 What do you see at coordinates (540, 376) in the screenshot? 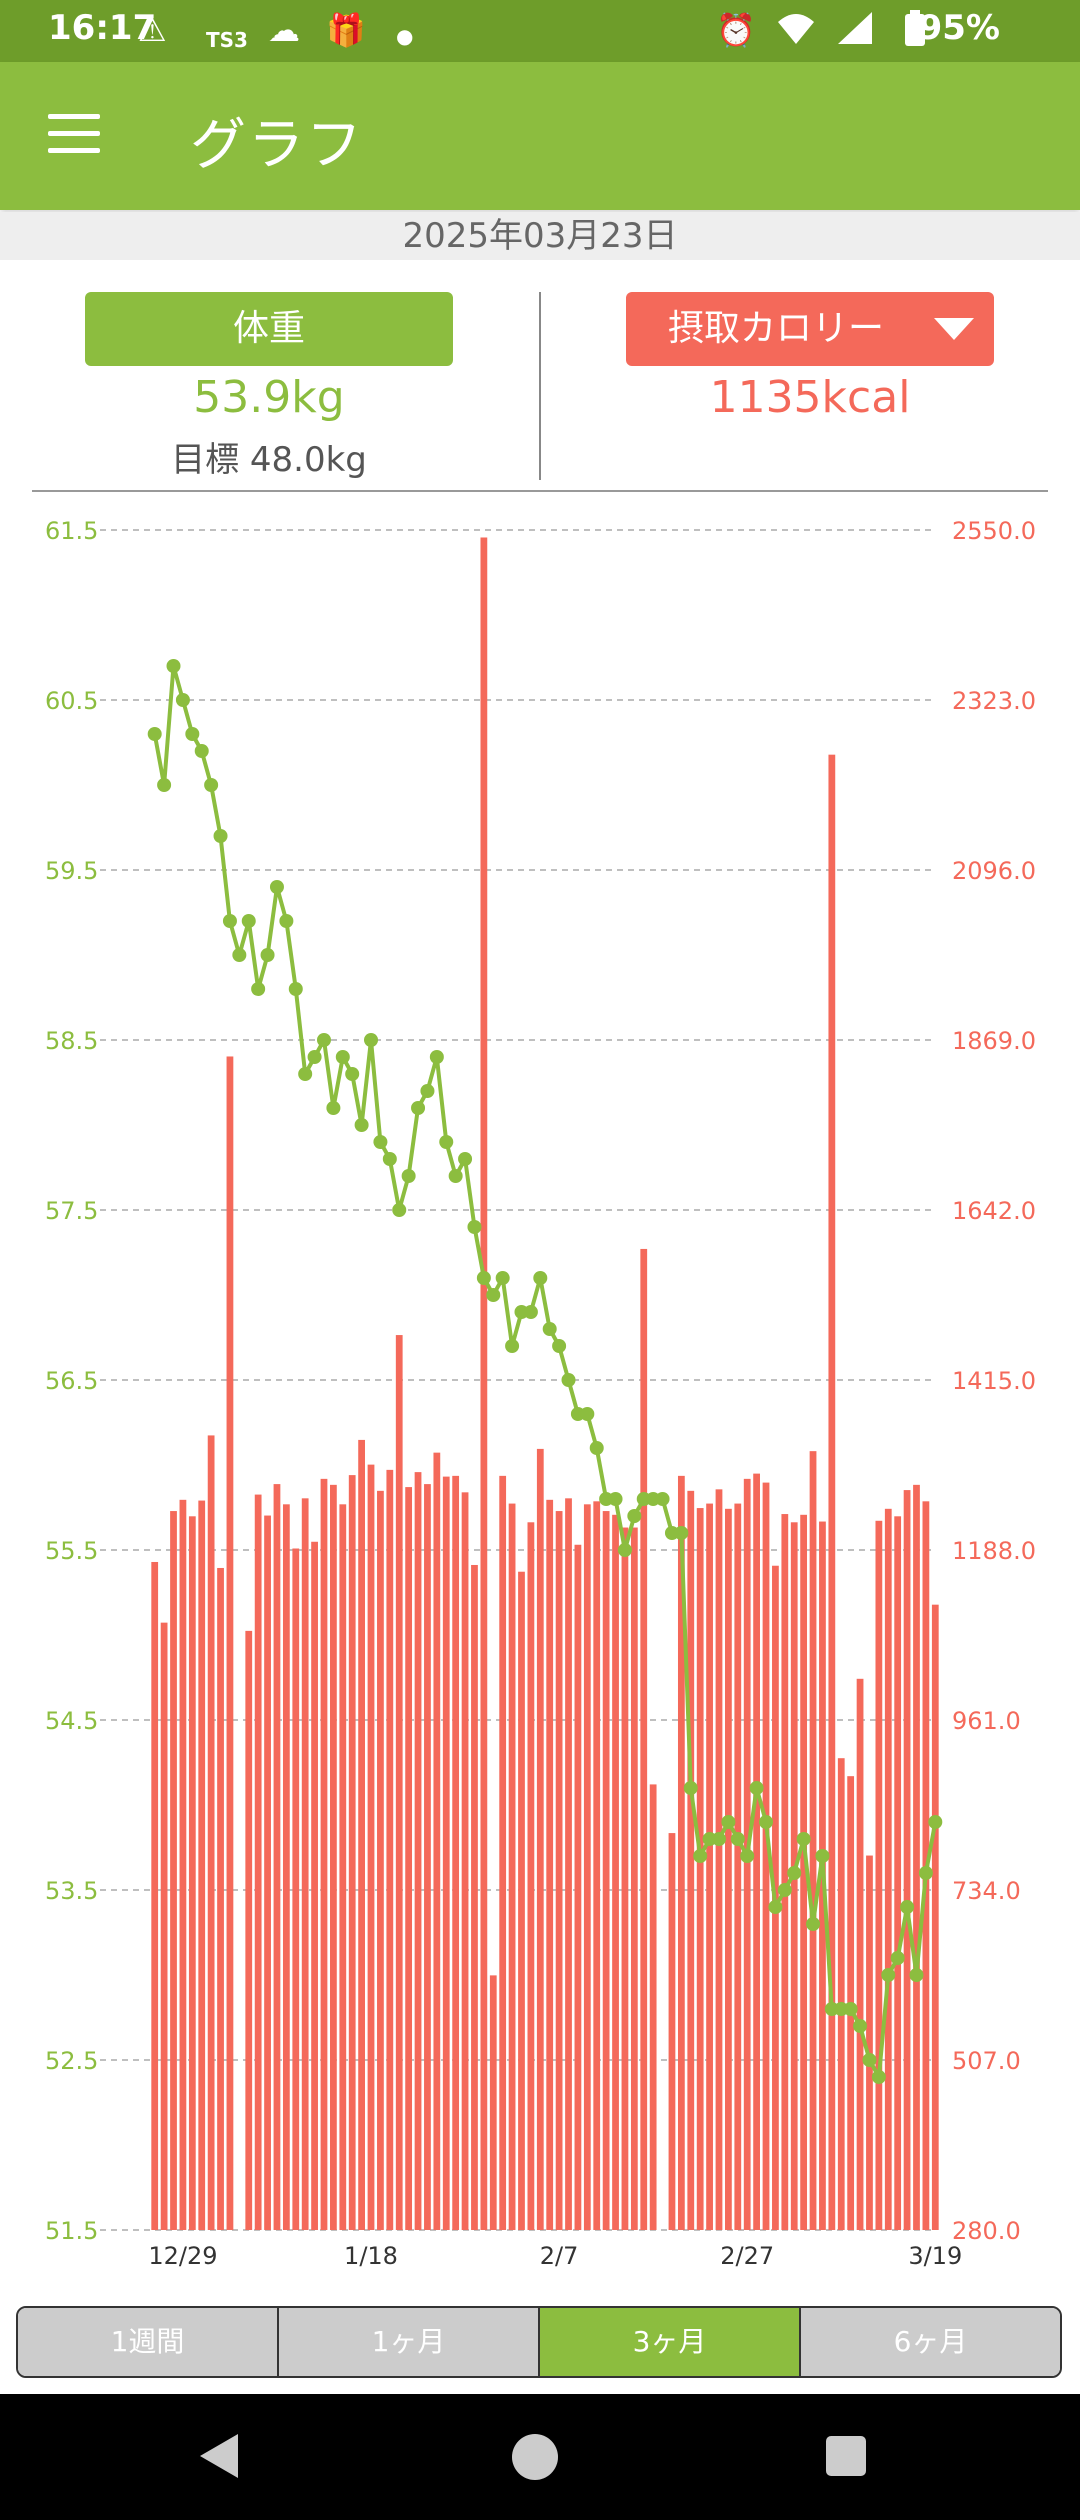
I see `summary-panel: 体重 53.9kg 目標 48.0kg 摂取カロリー 1135kcal` at bounding box center [540, 376].